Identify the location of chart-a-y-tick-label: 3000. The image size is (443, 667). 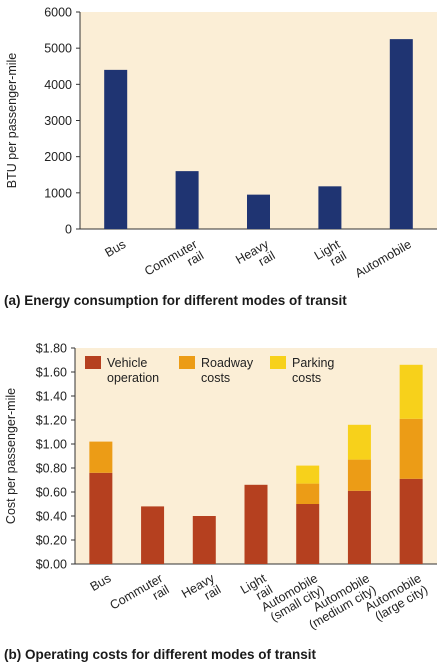
(58, 121).